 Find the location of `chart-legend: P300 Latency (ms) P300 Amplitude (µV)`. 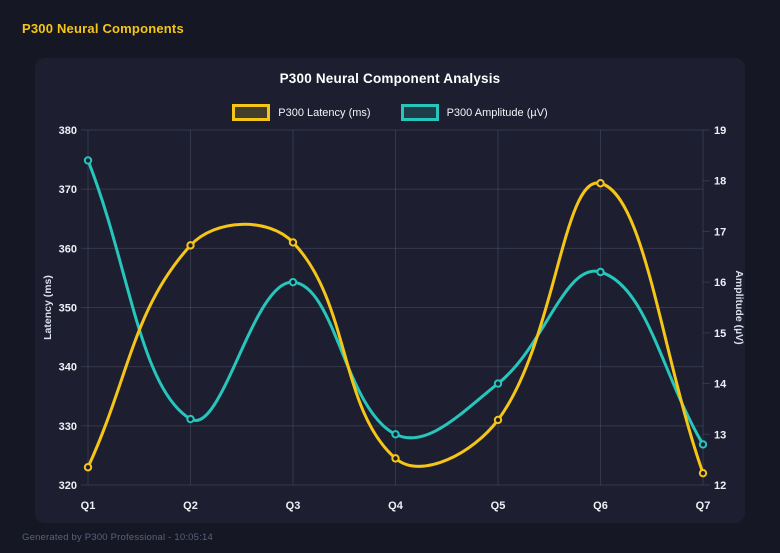

chart-legend: P300 Latency (ms) P300 Amplitude (µV) is located at coordinates (390, 112).